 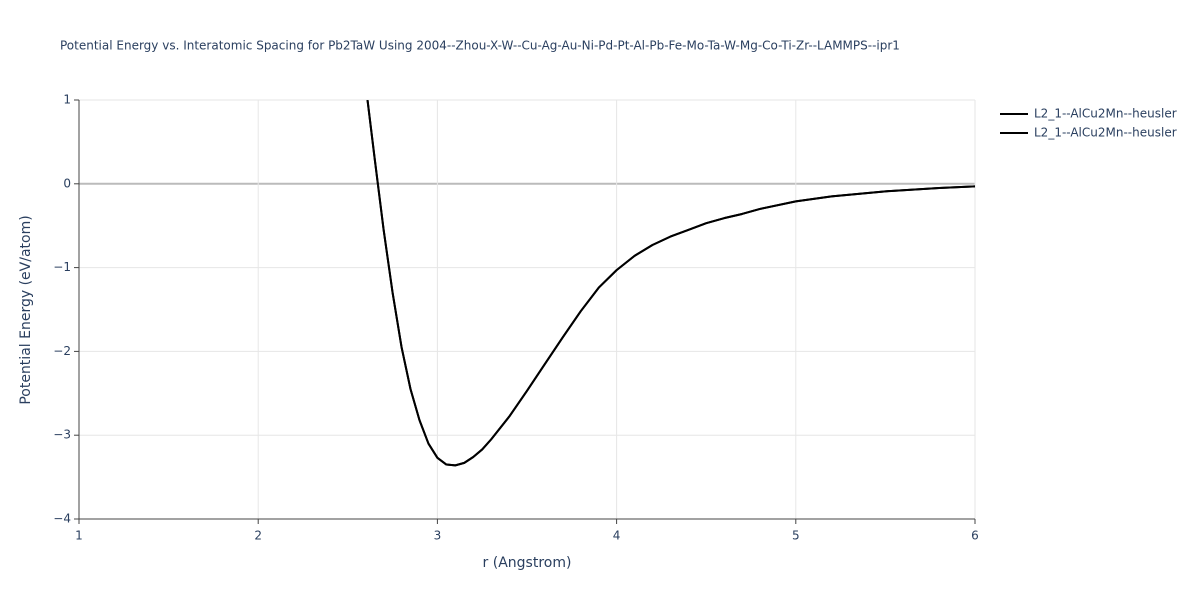 I want to click on y-tick-label: 1, so click(x=67, y=100).